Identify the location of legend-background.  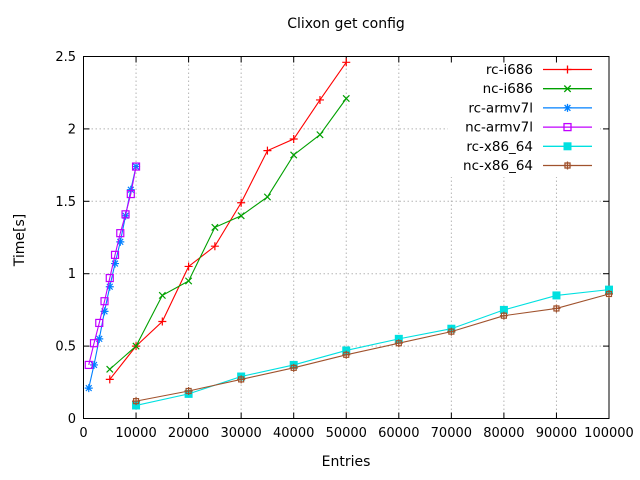
(524, 118).